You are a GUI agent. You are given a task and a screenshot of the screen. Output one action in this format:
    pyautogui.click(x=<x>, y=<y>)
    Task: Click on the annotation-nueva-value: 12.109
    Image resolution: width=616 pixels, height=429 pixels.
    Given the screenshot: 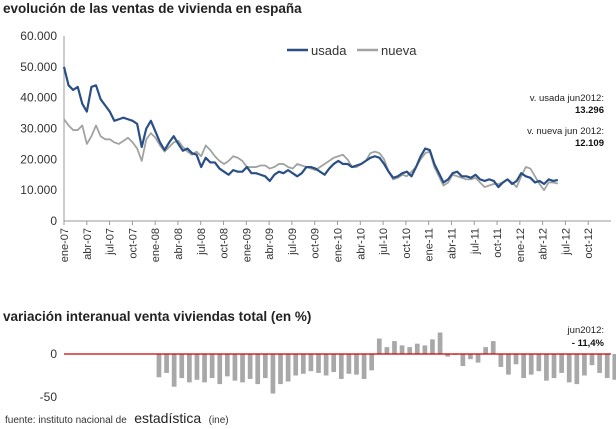 What is the action you would take?
    pyautogui.click(x=589, y=143)
    